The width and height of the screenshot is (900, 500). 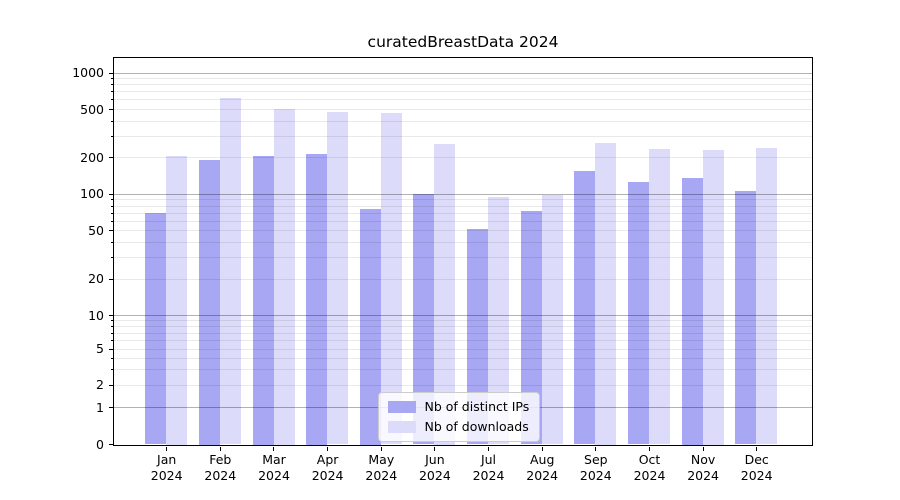 I want to click on y-axis-tick-label: 1000, so click(x=88, y=72).